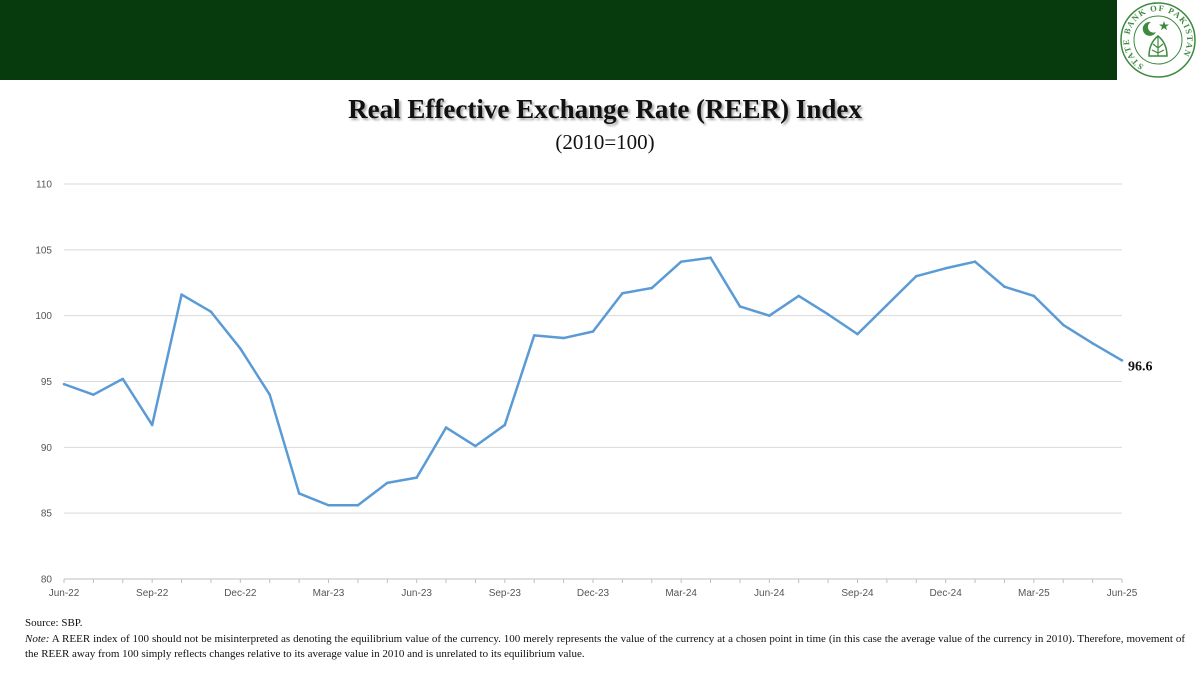  What do you see at coordinates (946, 593) in the screenshot?
I see `x-tick-label: Dec-24` at bounding box center [946, 593].